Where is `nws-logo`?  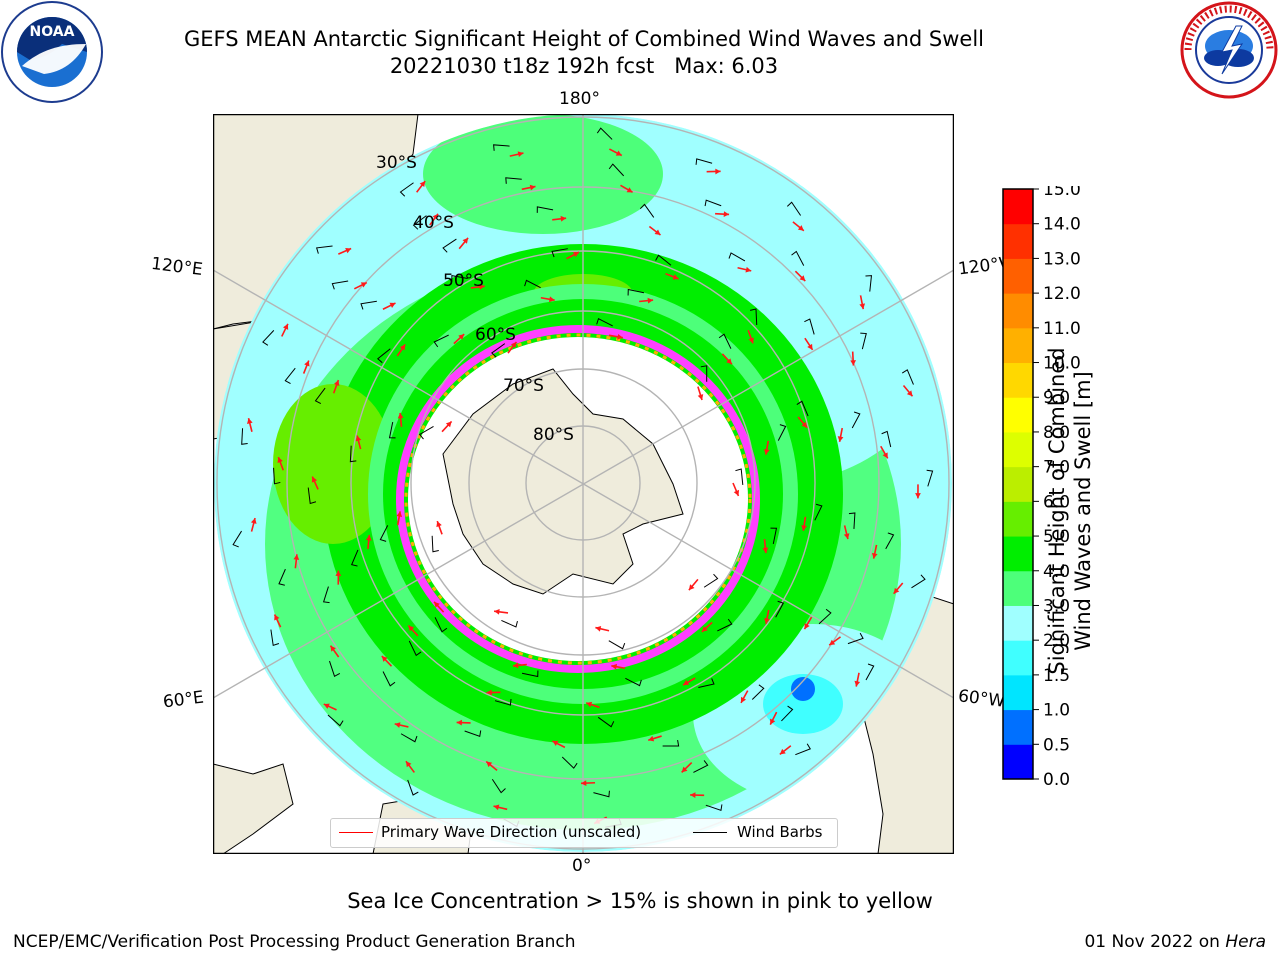 nws-logo is located at coordinates (1229, 50).